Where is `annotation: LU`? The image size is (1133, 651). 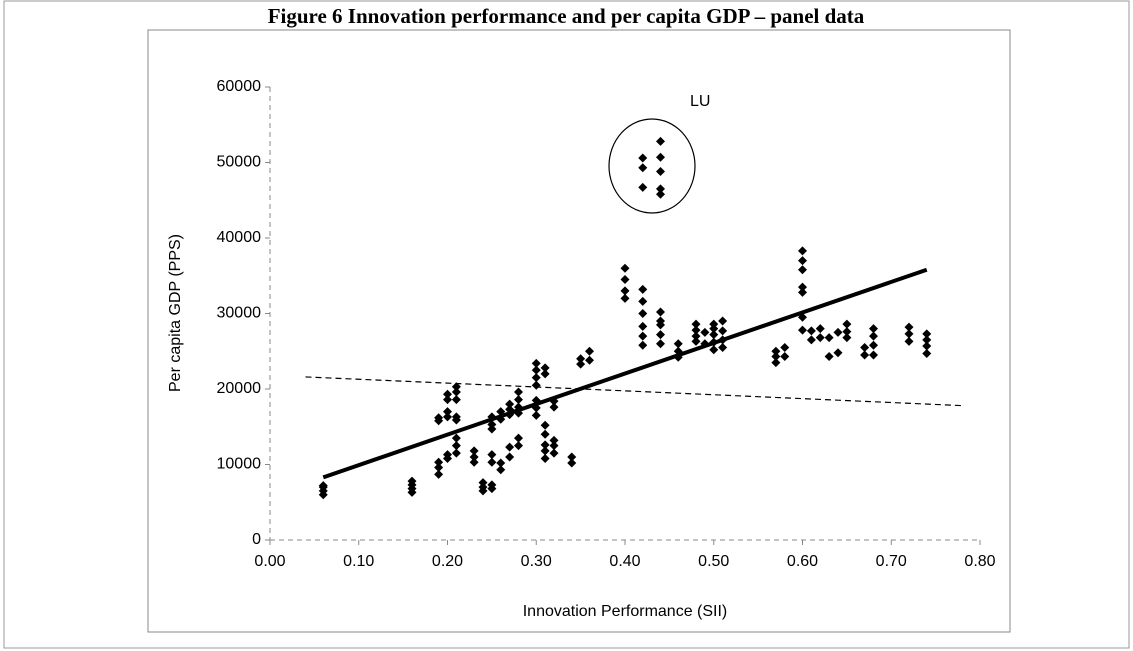 annotation: LU is located at coordinates (700, 101).